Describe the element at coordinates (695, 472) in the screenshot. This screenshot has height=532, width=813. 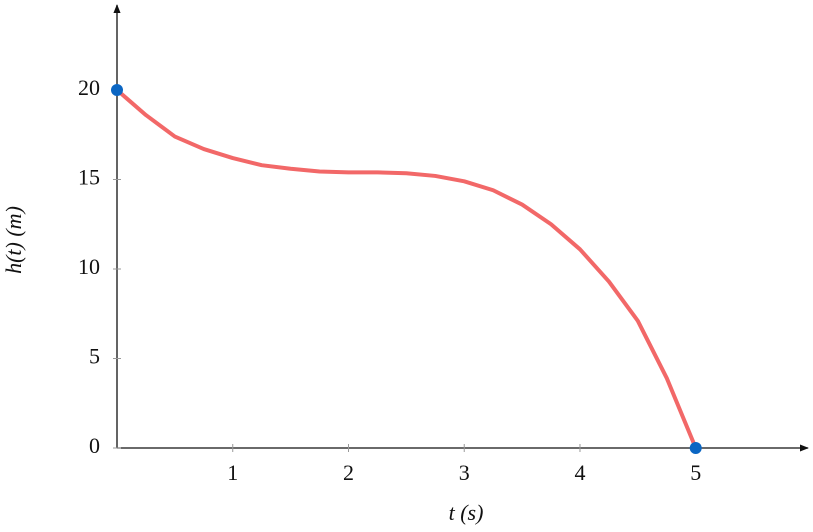
I see `x-tick-label: 5` at that location.